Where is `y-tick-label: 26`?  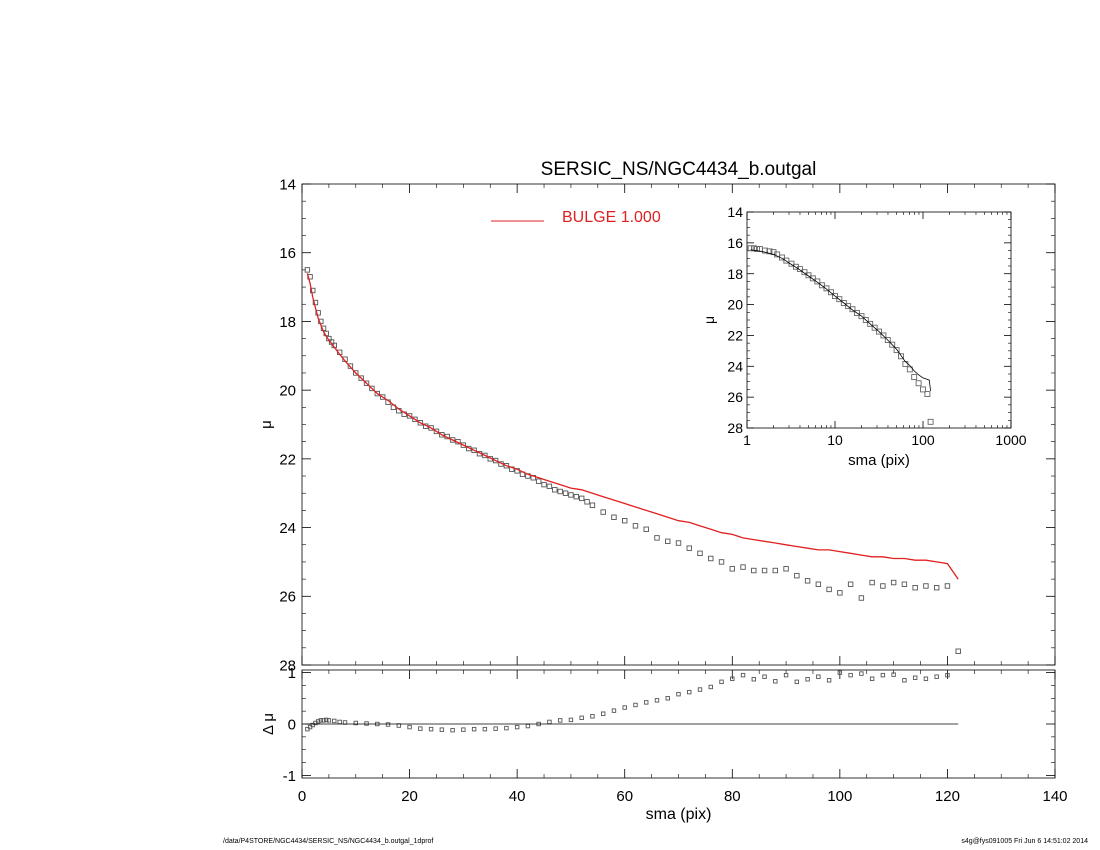
y-tick-label: 26 is located at coordinates (735, 397).